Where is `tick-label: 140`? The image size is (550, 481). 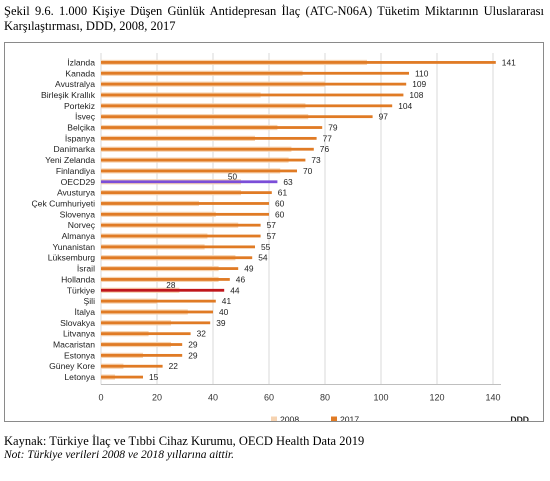
tick-label: 140 is located at coordinates (492, 398).